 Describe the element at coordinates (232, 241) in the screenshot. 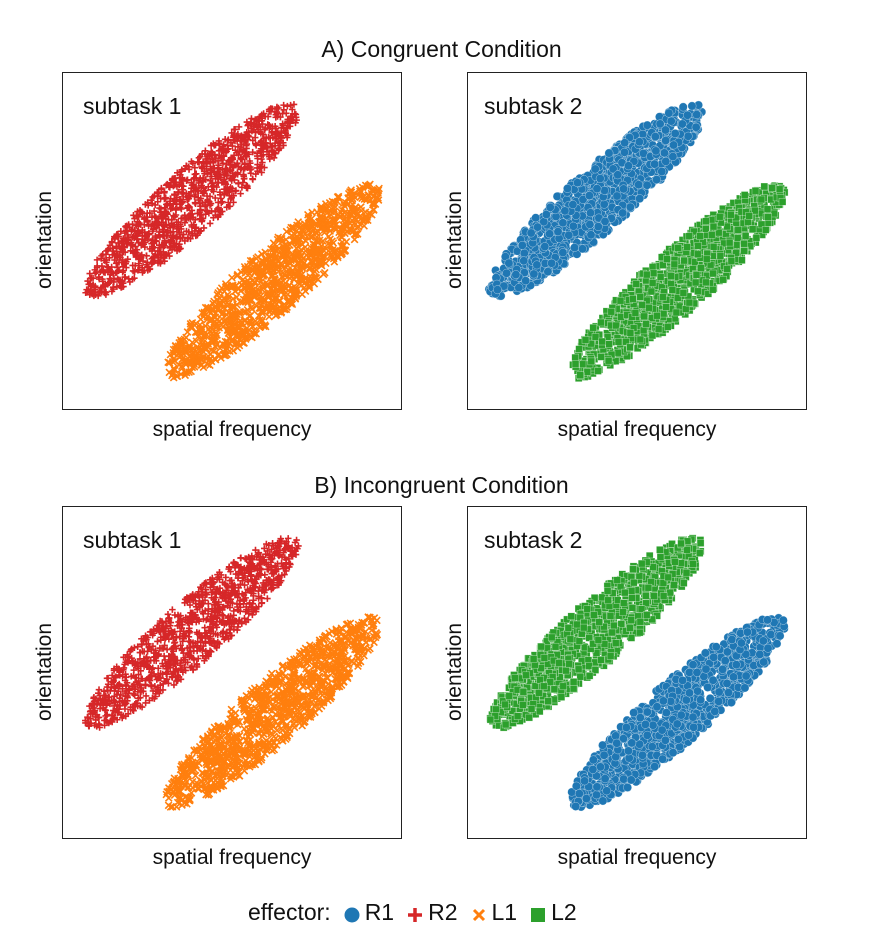

I see `scatter-plot-area` at that location.